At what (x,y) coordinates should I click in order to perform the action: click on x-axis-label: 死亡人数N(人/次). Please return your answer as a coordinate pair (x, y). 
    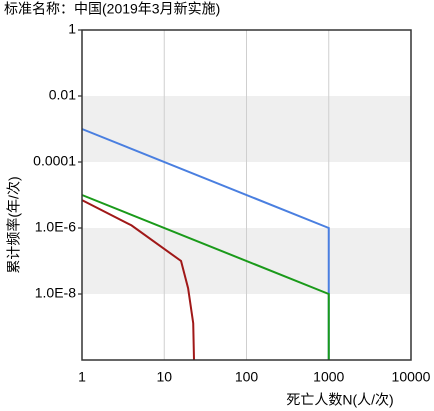
    Looking at the image, I should click on (339, 400).